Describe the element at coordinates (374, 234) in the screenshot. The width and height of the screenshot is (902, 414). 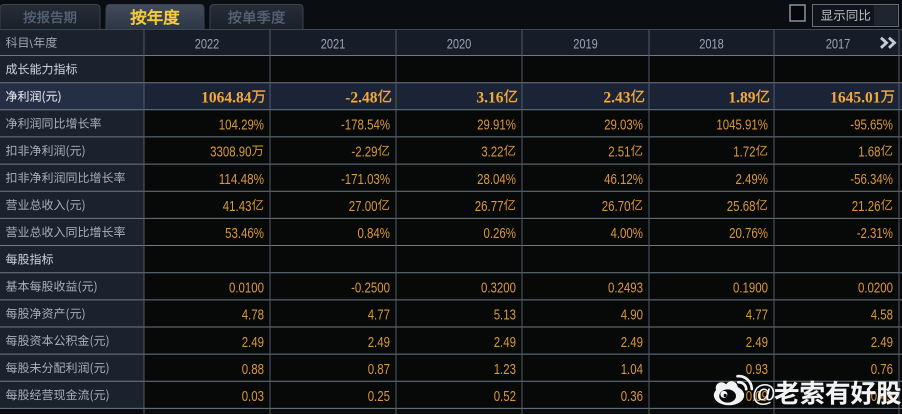
I see `svg-text: 0.84%` at that location.